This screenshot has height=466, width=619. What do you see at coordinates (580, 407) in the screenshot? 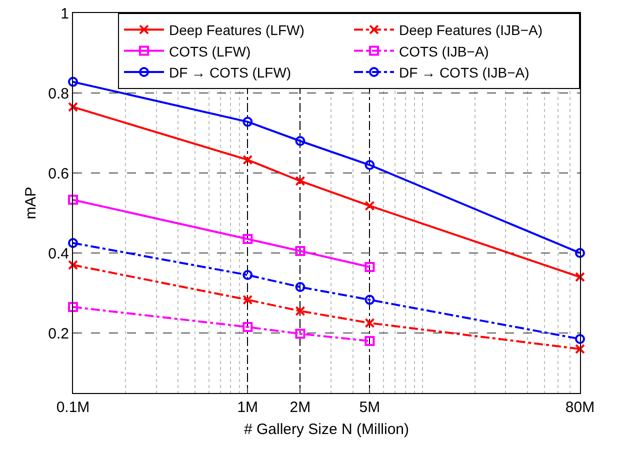
I see `x-tick-label: 80M` at bounding box center [580, 407].